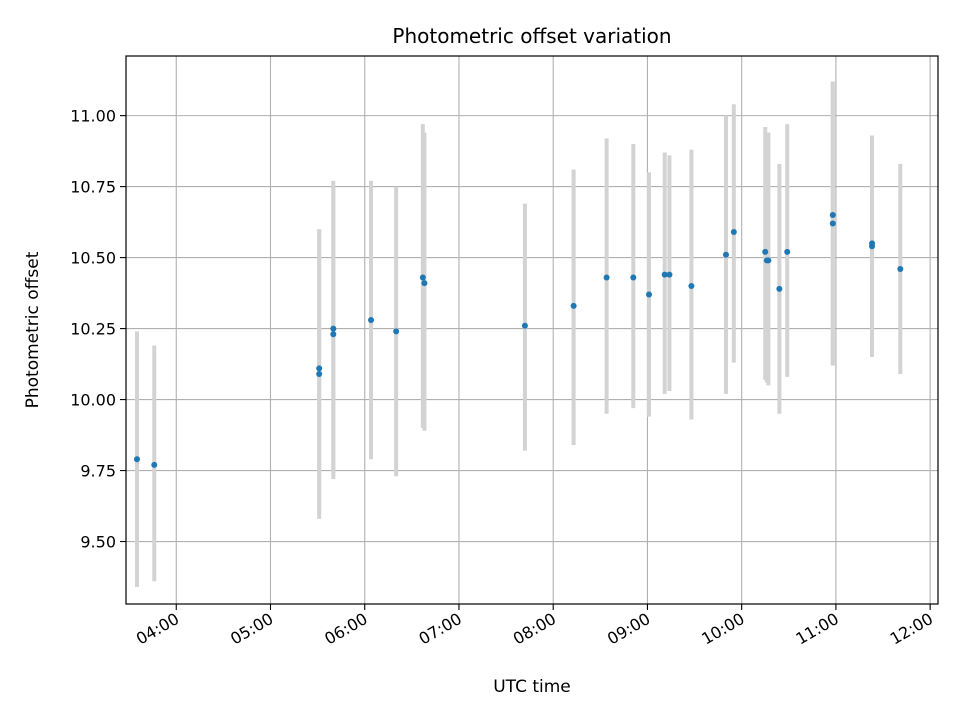 This screenshot has width=960, height=720. What do you see at coordinates (33, 329) in the screenshot?
I see `y-axis-label: Photometric offset` at bounding box center [33, 329].